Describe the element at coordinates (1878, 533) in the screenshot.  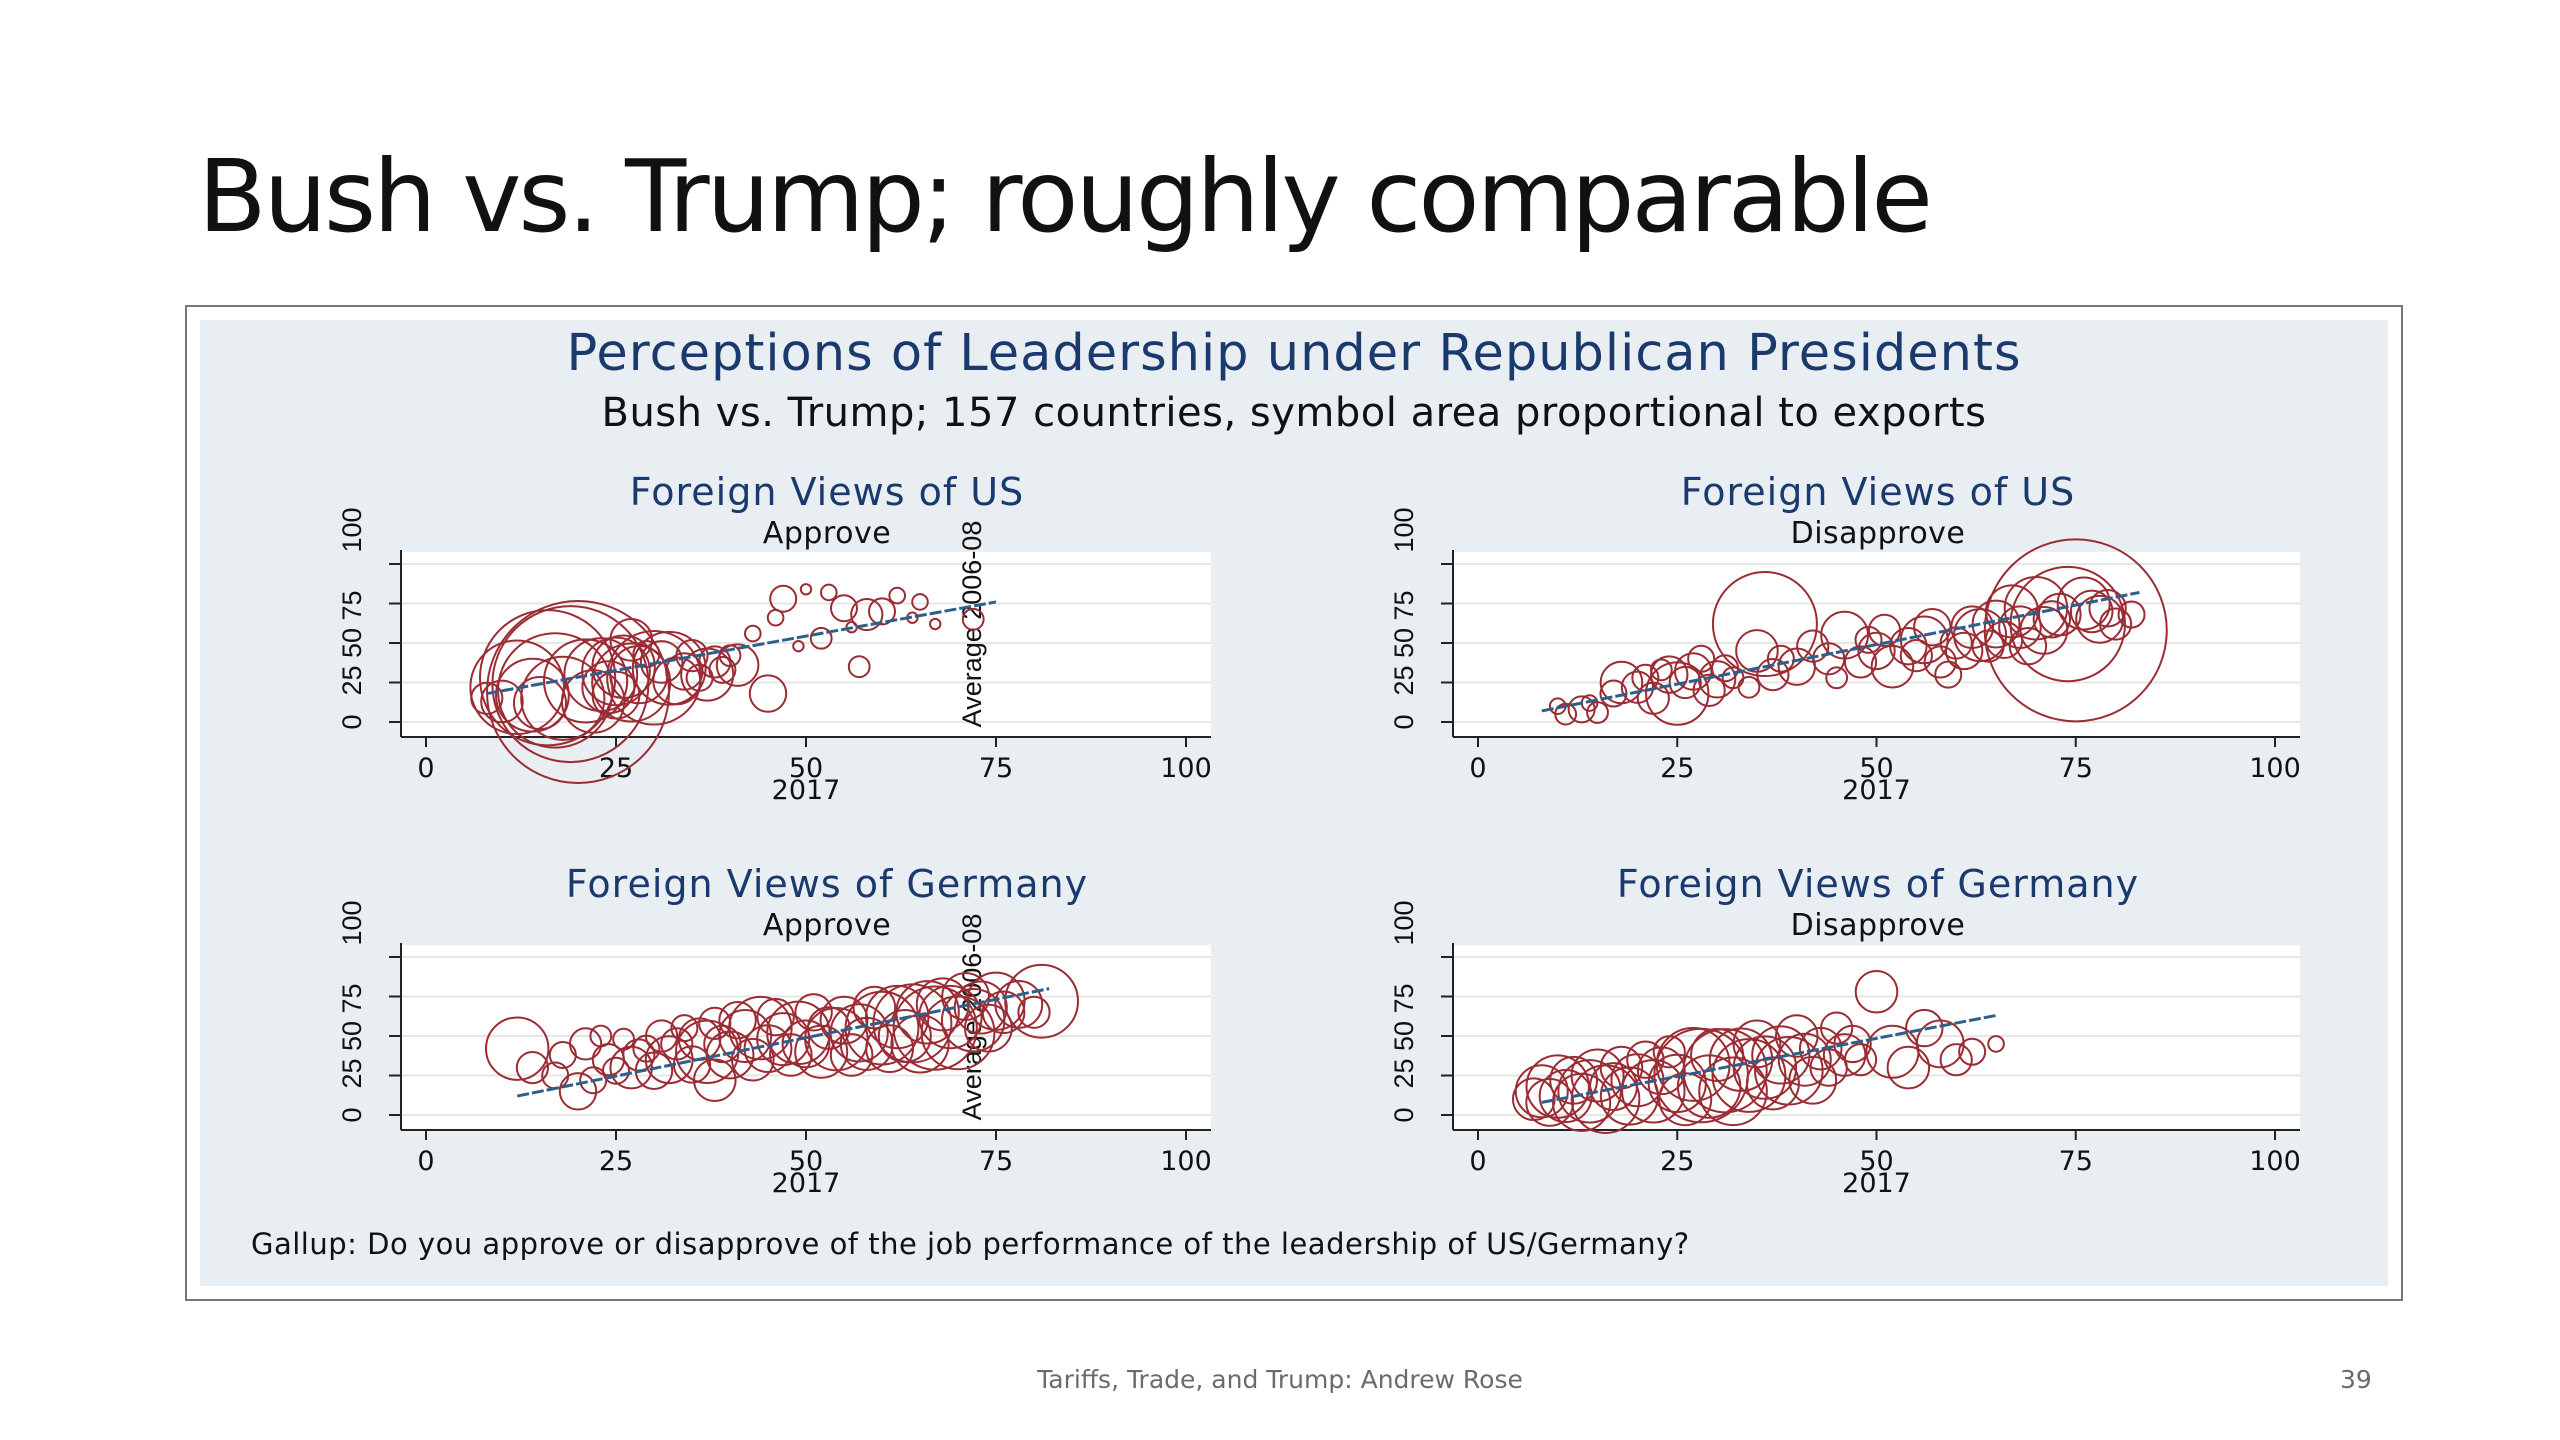
I see `panel-subtitle: Disapprove` at that location.